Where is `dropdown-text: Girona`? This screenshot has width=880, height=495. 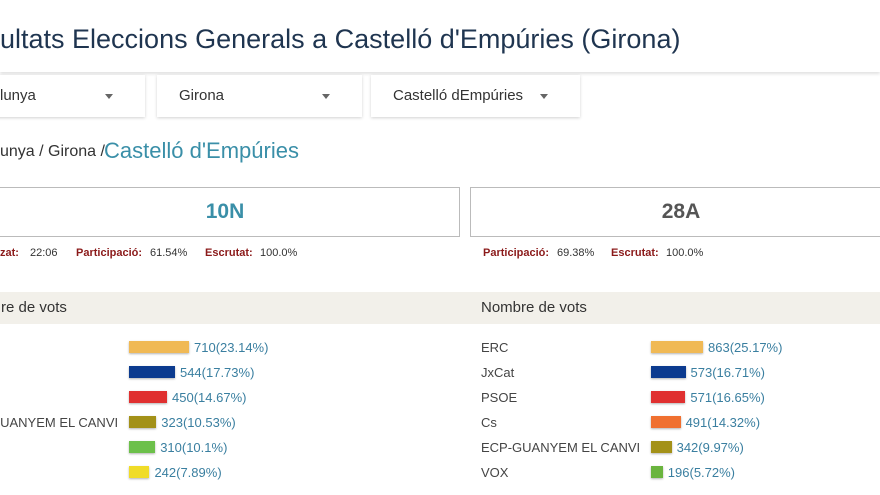 dropdown-text: Girona is located at coordinates (202, 95).